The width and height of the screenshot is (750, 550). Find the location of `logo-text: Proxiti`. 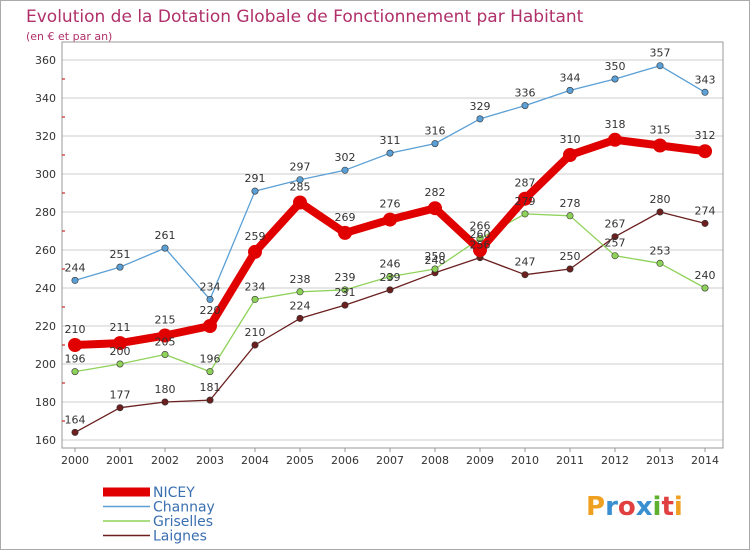

logo-text: Proxiti is located at coordinates (634, 507).